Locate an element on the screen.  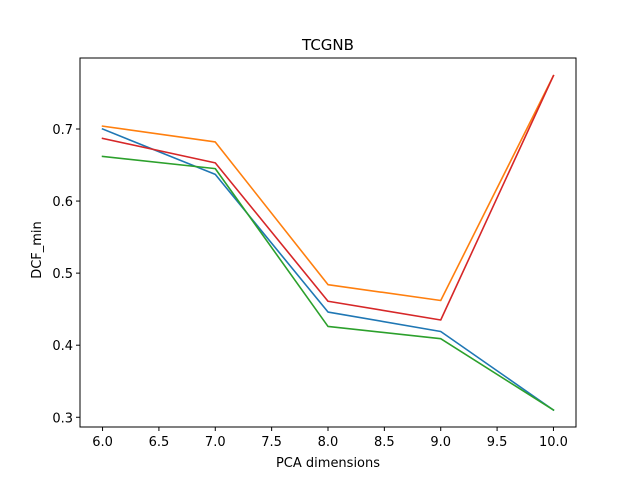
x-axis-label: PCA dimensions is located at coordinates (328, 463).